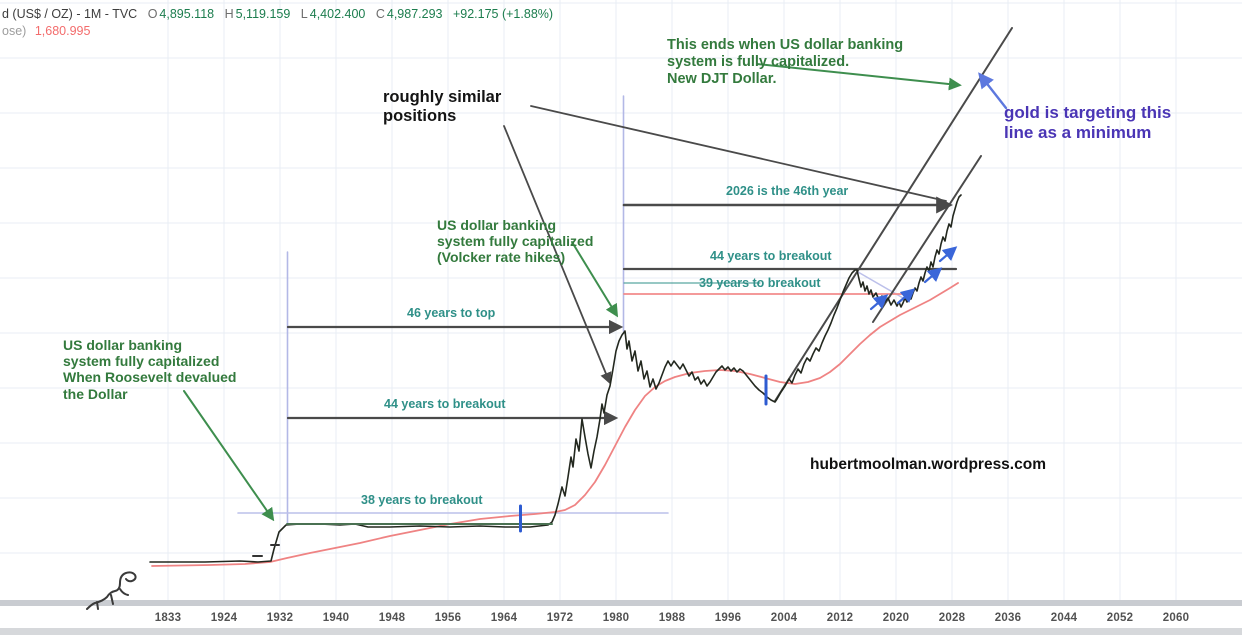  Describe the element at coordinates (672, 618) in the screenshot. I see `x-label-1988: 1988` at that location.